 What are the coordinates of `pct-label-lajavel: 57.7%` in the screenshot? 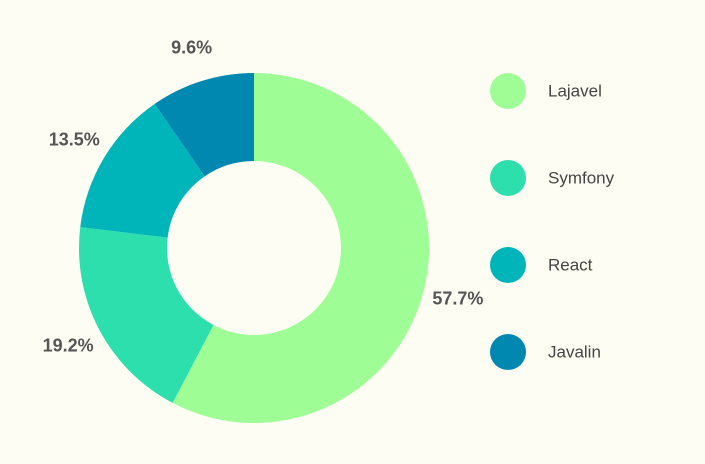 It's located at (457, 298).